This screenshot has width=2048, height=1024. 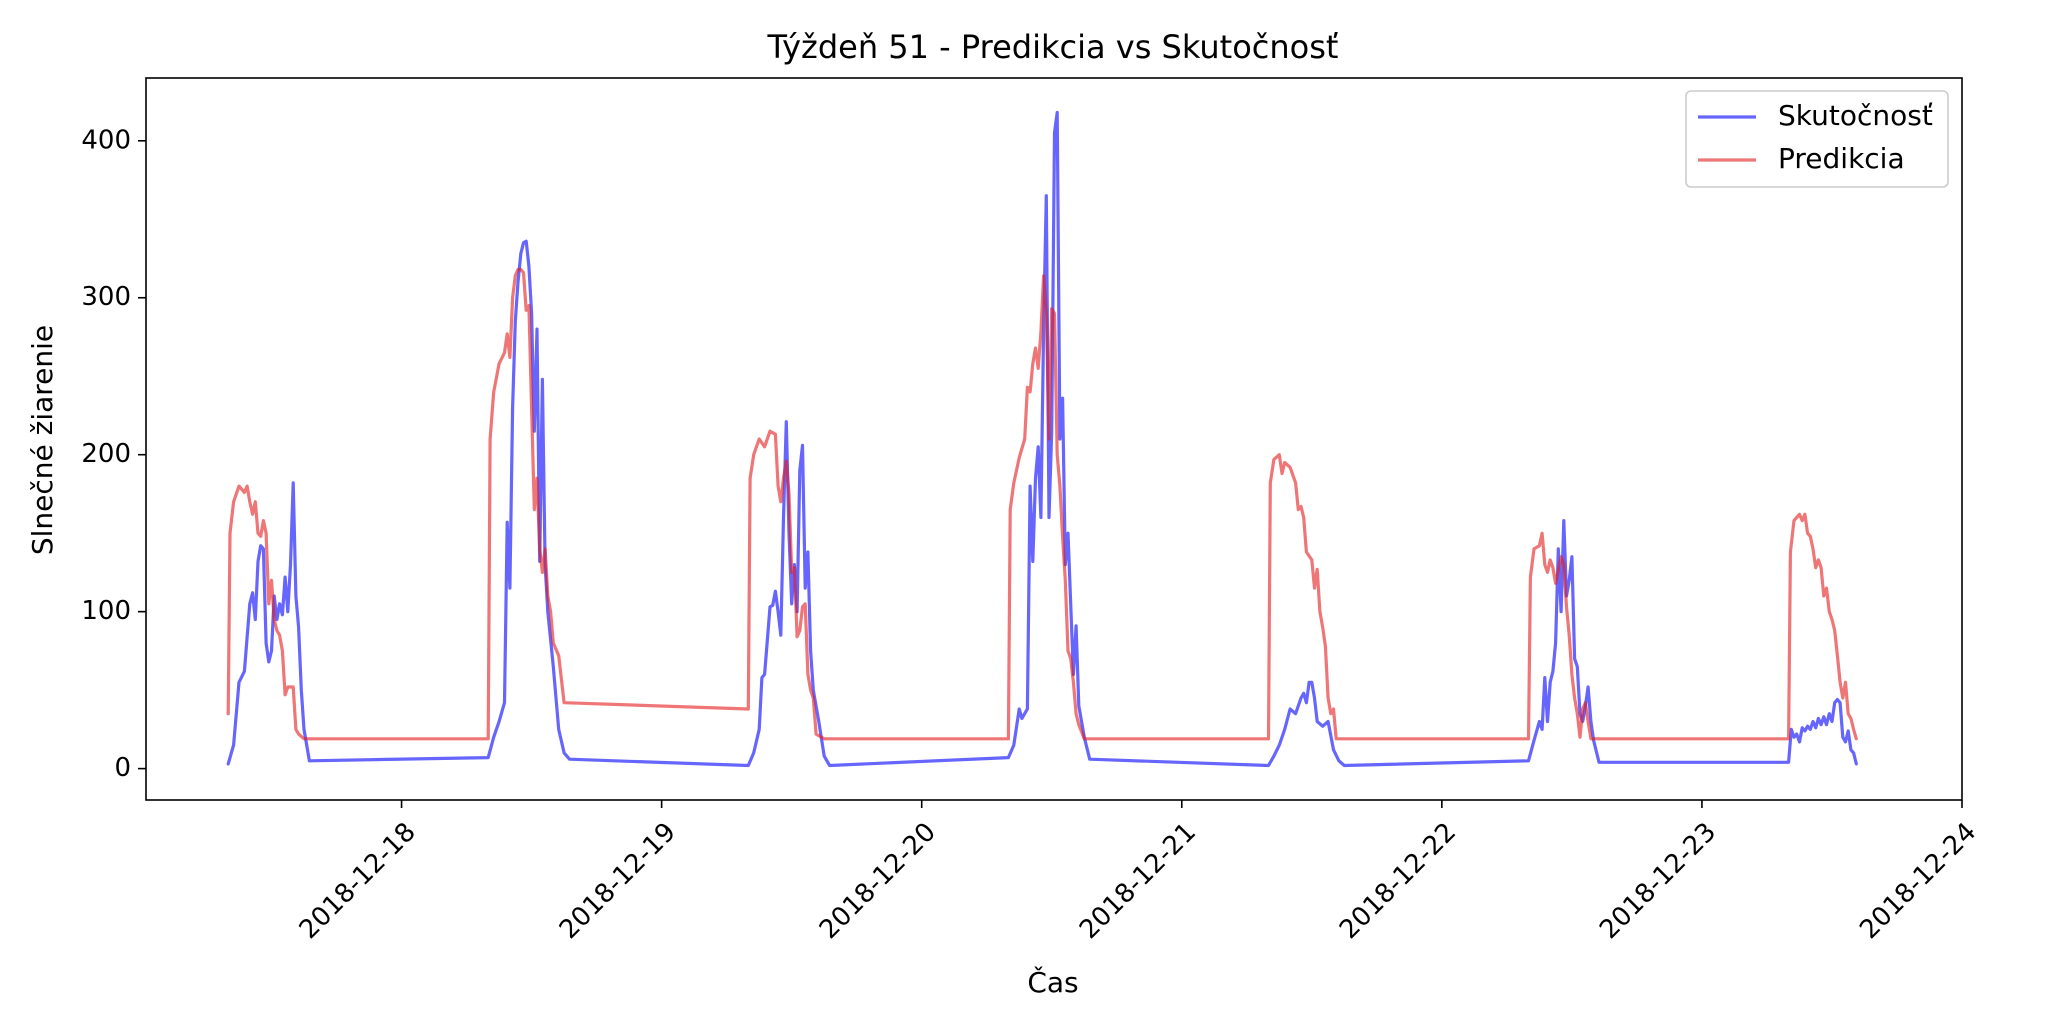 I want to click on y-axis: 0 100 200 300 400, so click(x=113, y=454).